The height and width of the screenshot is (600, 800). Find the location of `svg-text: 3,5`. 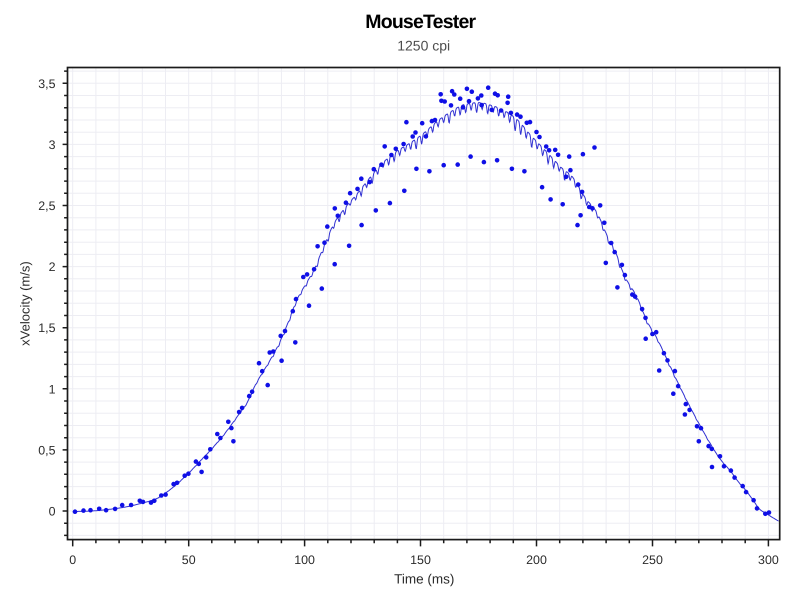

svg-text: 3,5 is located at coordinates (46, 84).